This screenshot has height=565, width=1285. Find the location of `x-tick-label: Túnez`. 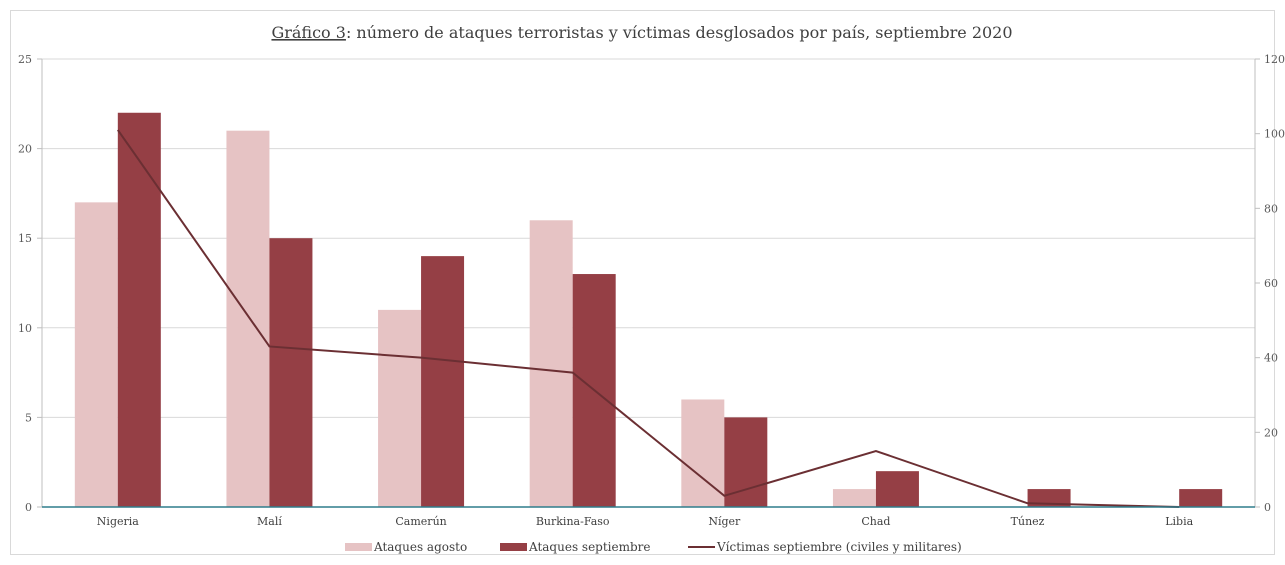

x-tick-label: Túnez is located at coordinates (1028, 521).